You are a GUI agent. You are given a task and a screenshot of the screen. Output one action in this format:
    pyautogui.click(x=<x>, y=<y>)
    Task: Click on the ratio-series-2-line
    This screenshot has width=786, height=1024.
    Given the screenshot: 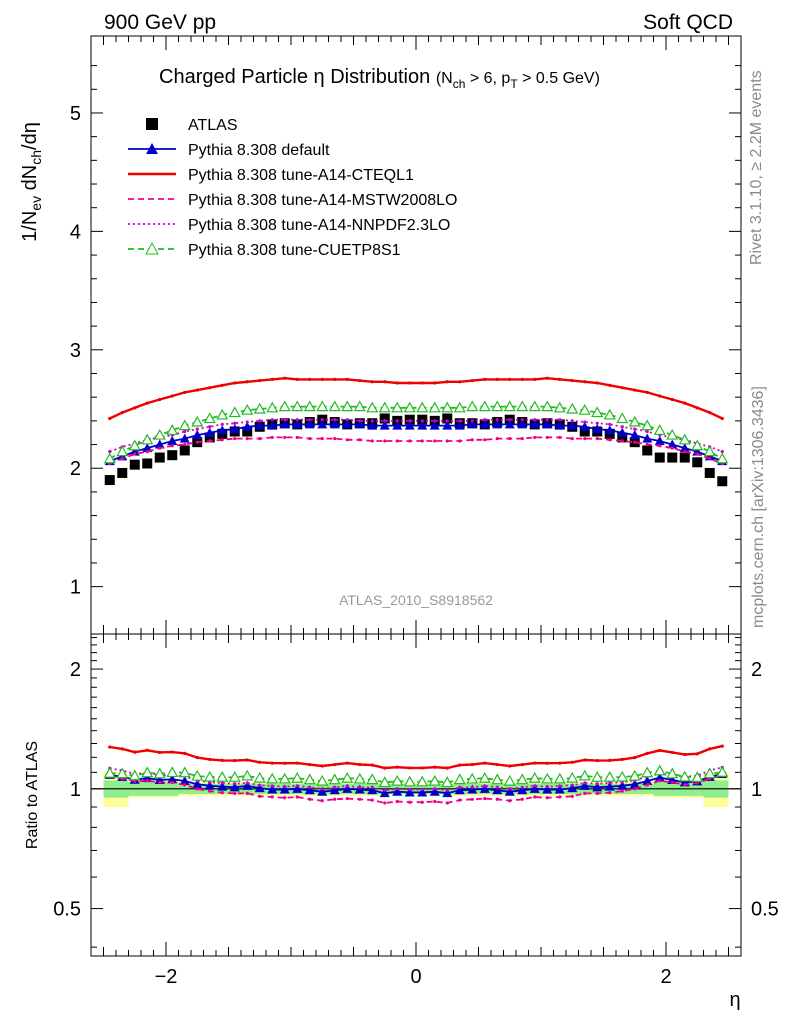 What is the action you would take?
    pyautogui.click(x=416, y=757)
    